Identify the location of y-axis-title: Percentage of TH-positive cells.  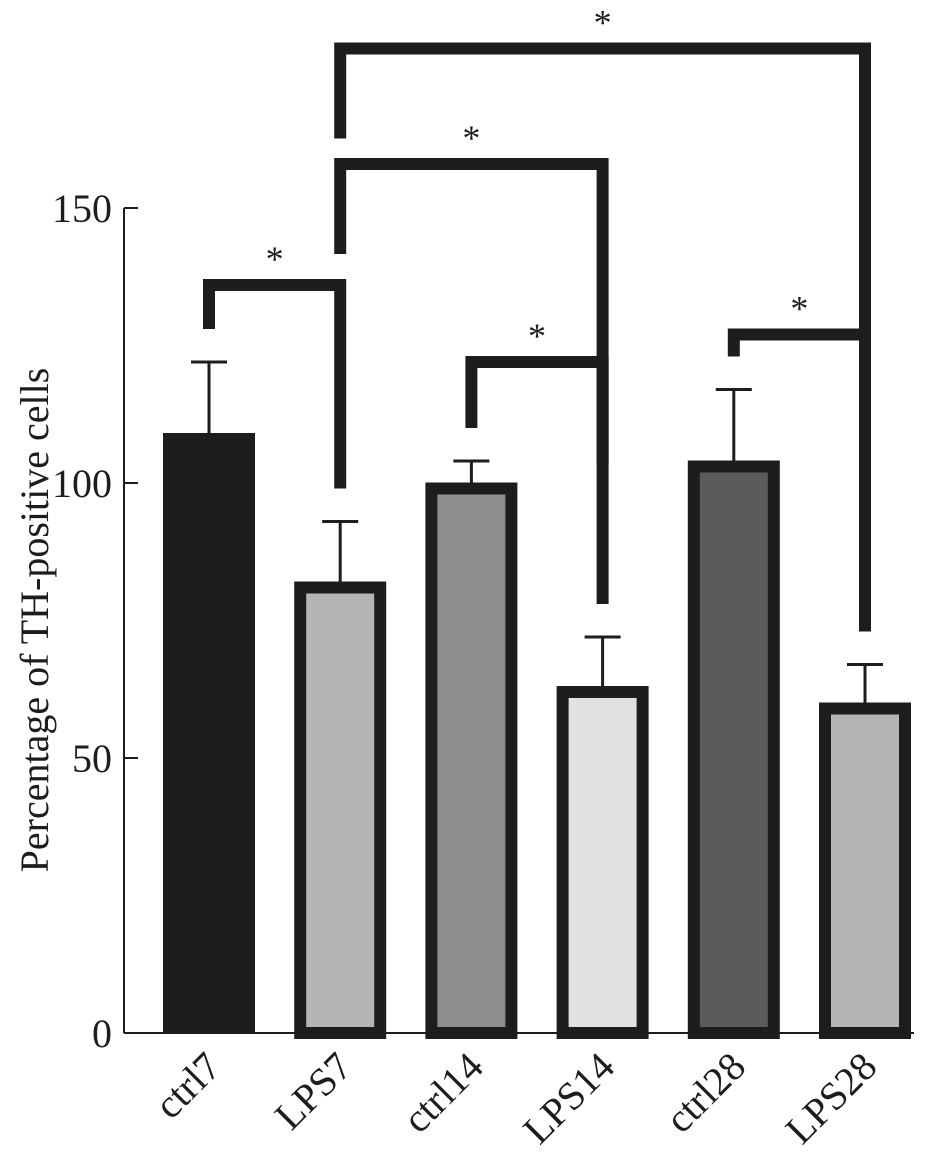
(34, 620).